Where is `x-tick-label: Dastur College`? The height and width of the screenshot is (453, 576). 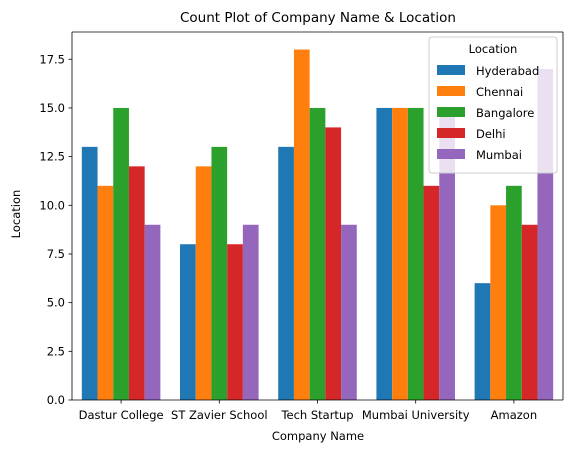
x-tick-label: Dastur College is located at coordinates (121, 415).